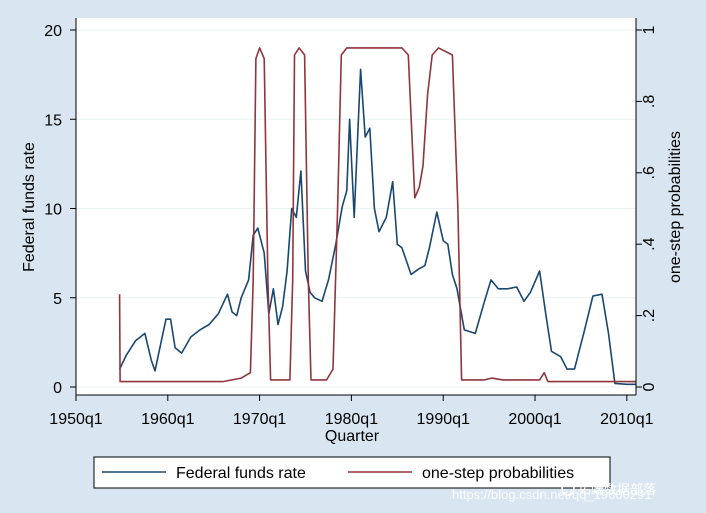 The height and width of the screenshot is (513, 706). I want to click on y-tick-label: 15, so click(53, 120).